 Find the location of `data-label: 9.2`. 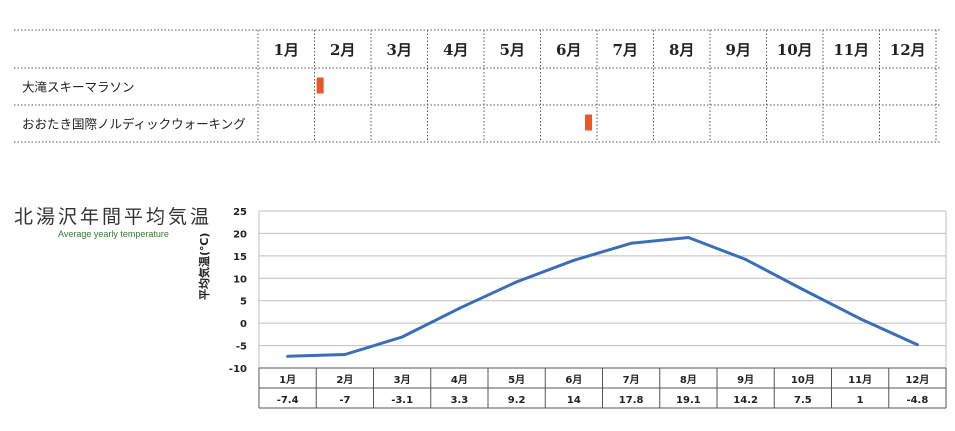

data-label: 9.2 is located at coordinates (517, 400).